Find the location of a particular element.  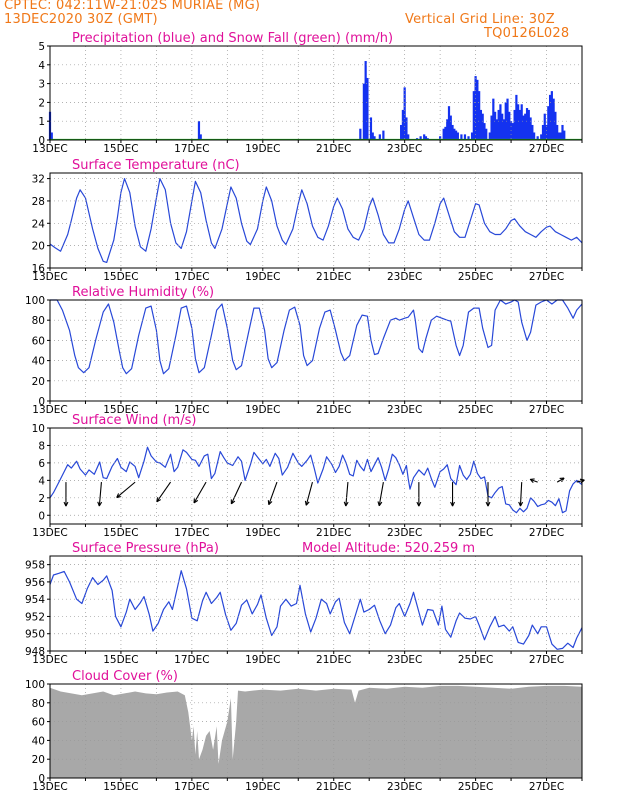

pressure-x-tick-label: 25DEC is located at coordinates (475, 660).